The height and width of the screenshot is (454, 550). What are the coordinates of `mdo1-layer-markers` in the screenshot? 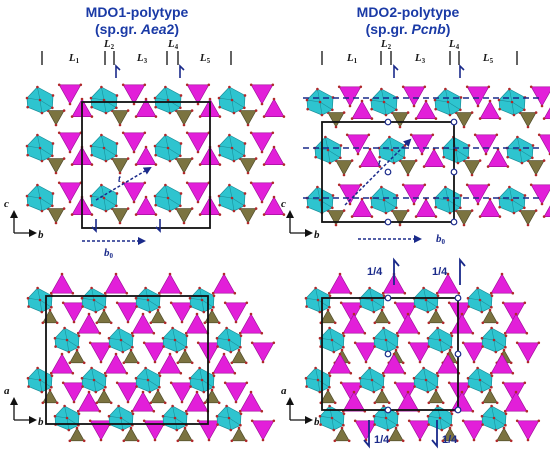 It's located at (136, 58).